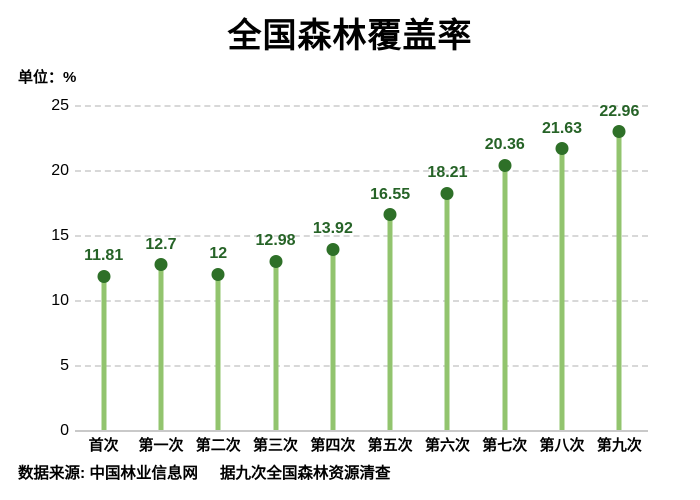 This screenshot has height=500, width=700. I want to click on x-axis-baseline, so click(361, 431).